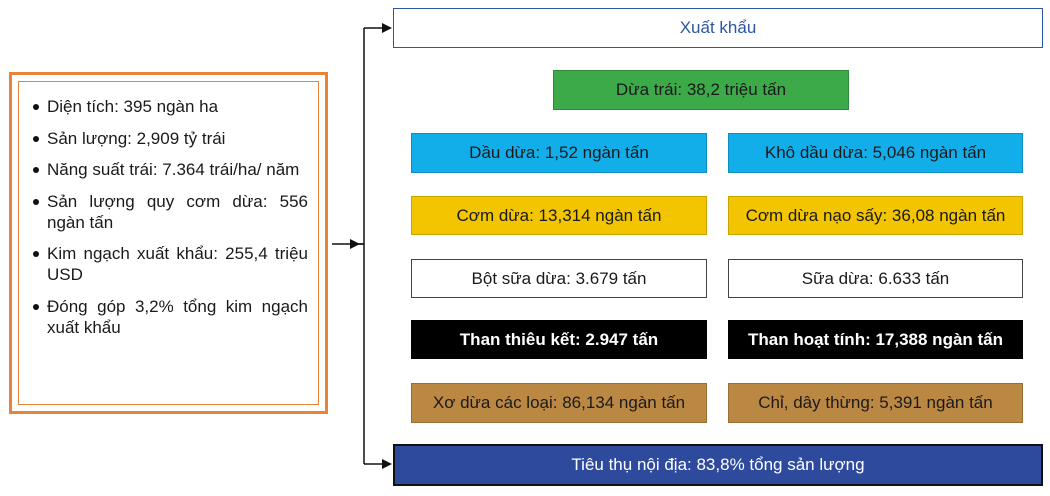 This screenshot has height=496, width=1050. Describe the element at coordinates (701, 90) in the screenshot. I see `whole-coconut-box: Dừa trái: 38,2 triệu tấn` at that location.